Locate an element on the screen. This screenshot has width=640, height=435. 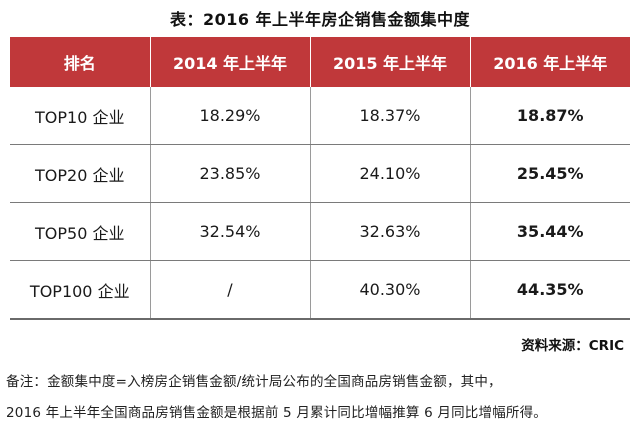
table-row: TOP50 企业 32.54% 32.63% 35.44% is located at coordinates (320, 231).